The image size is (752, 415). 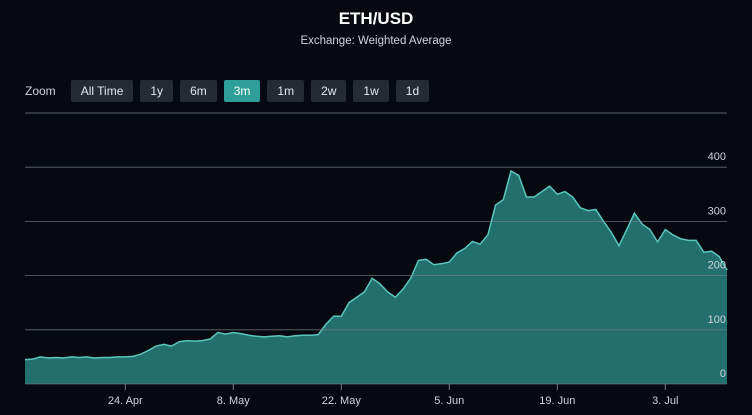 I want to click on x-tick-label: 24. Apr, so click(x=125, y=401).